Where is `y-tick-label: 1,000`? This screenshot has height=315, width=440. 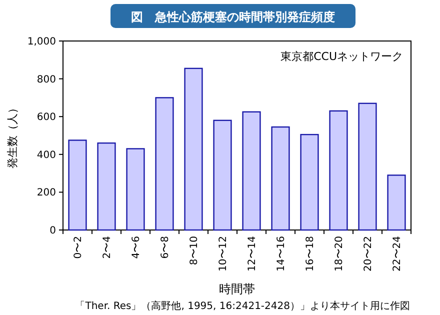
y-tick-label: 1,000 is located at coordinates (41, 42).